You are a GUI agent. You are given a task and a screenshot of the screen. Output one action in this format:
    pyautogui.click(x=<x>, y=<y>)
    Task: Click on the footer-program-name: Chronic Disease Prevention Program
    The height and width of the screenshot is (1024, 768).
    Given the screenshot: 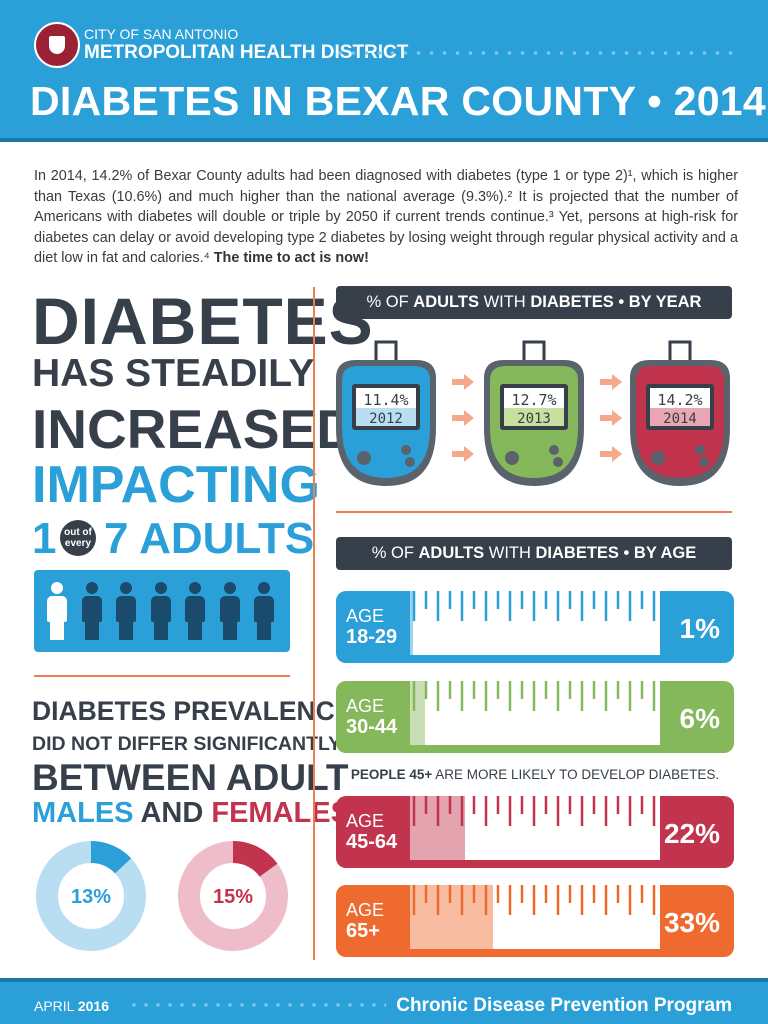 What is the action you would take?
    pyautogui.click(x=564, y=1005)
    